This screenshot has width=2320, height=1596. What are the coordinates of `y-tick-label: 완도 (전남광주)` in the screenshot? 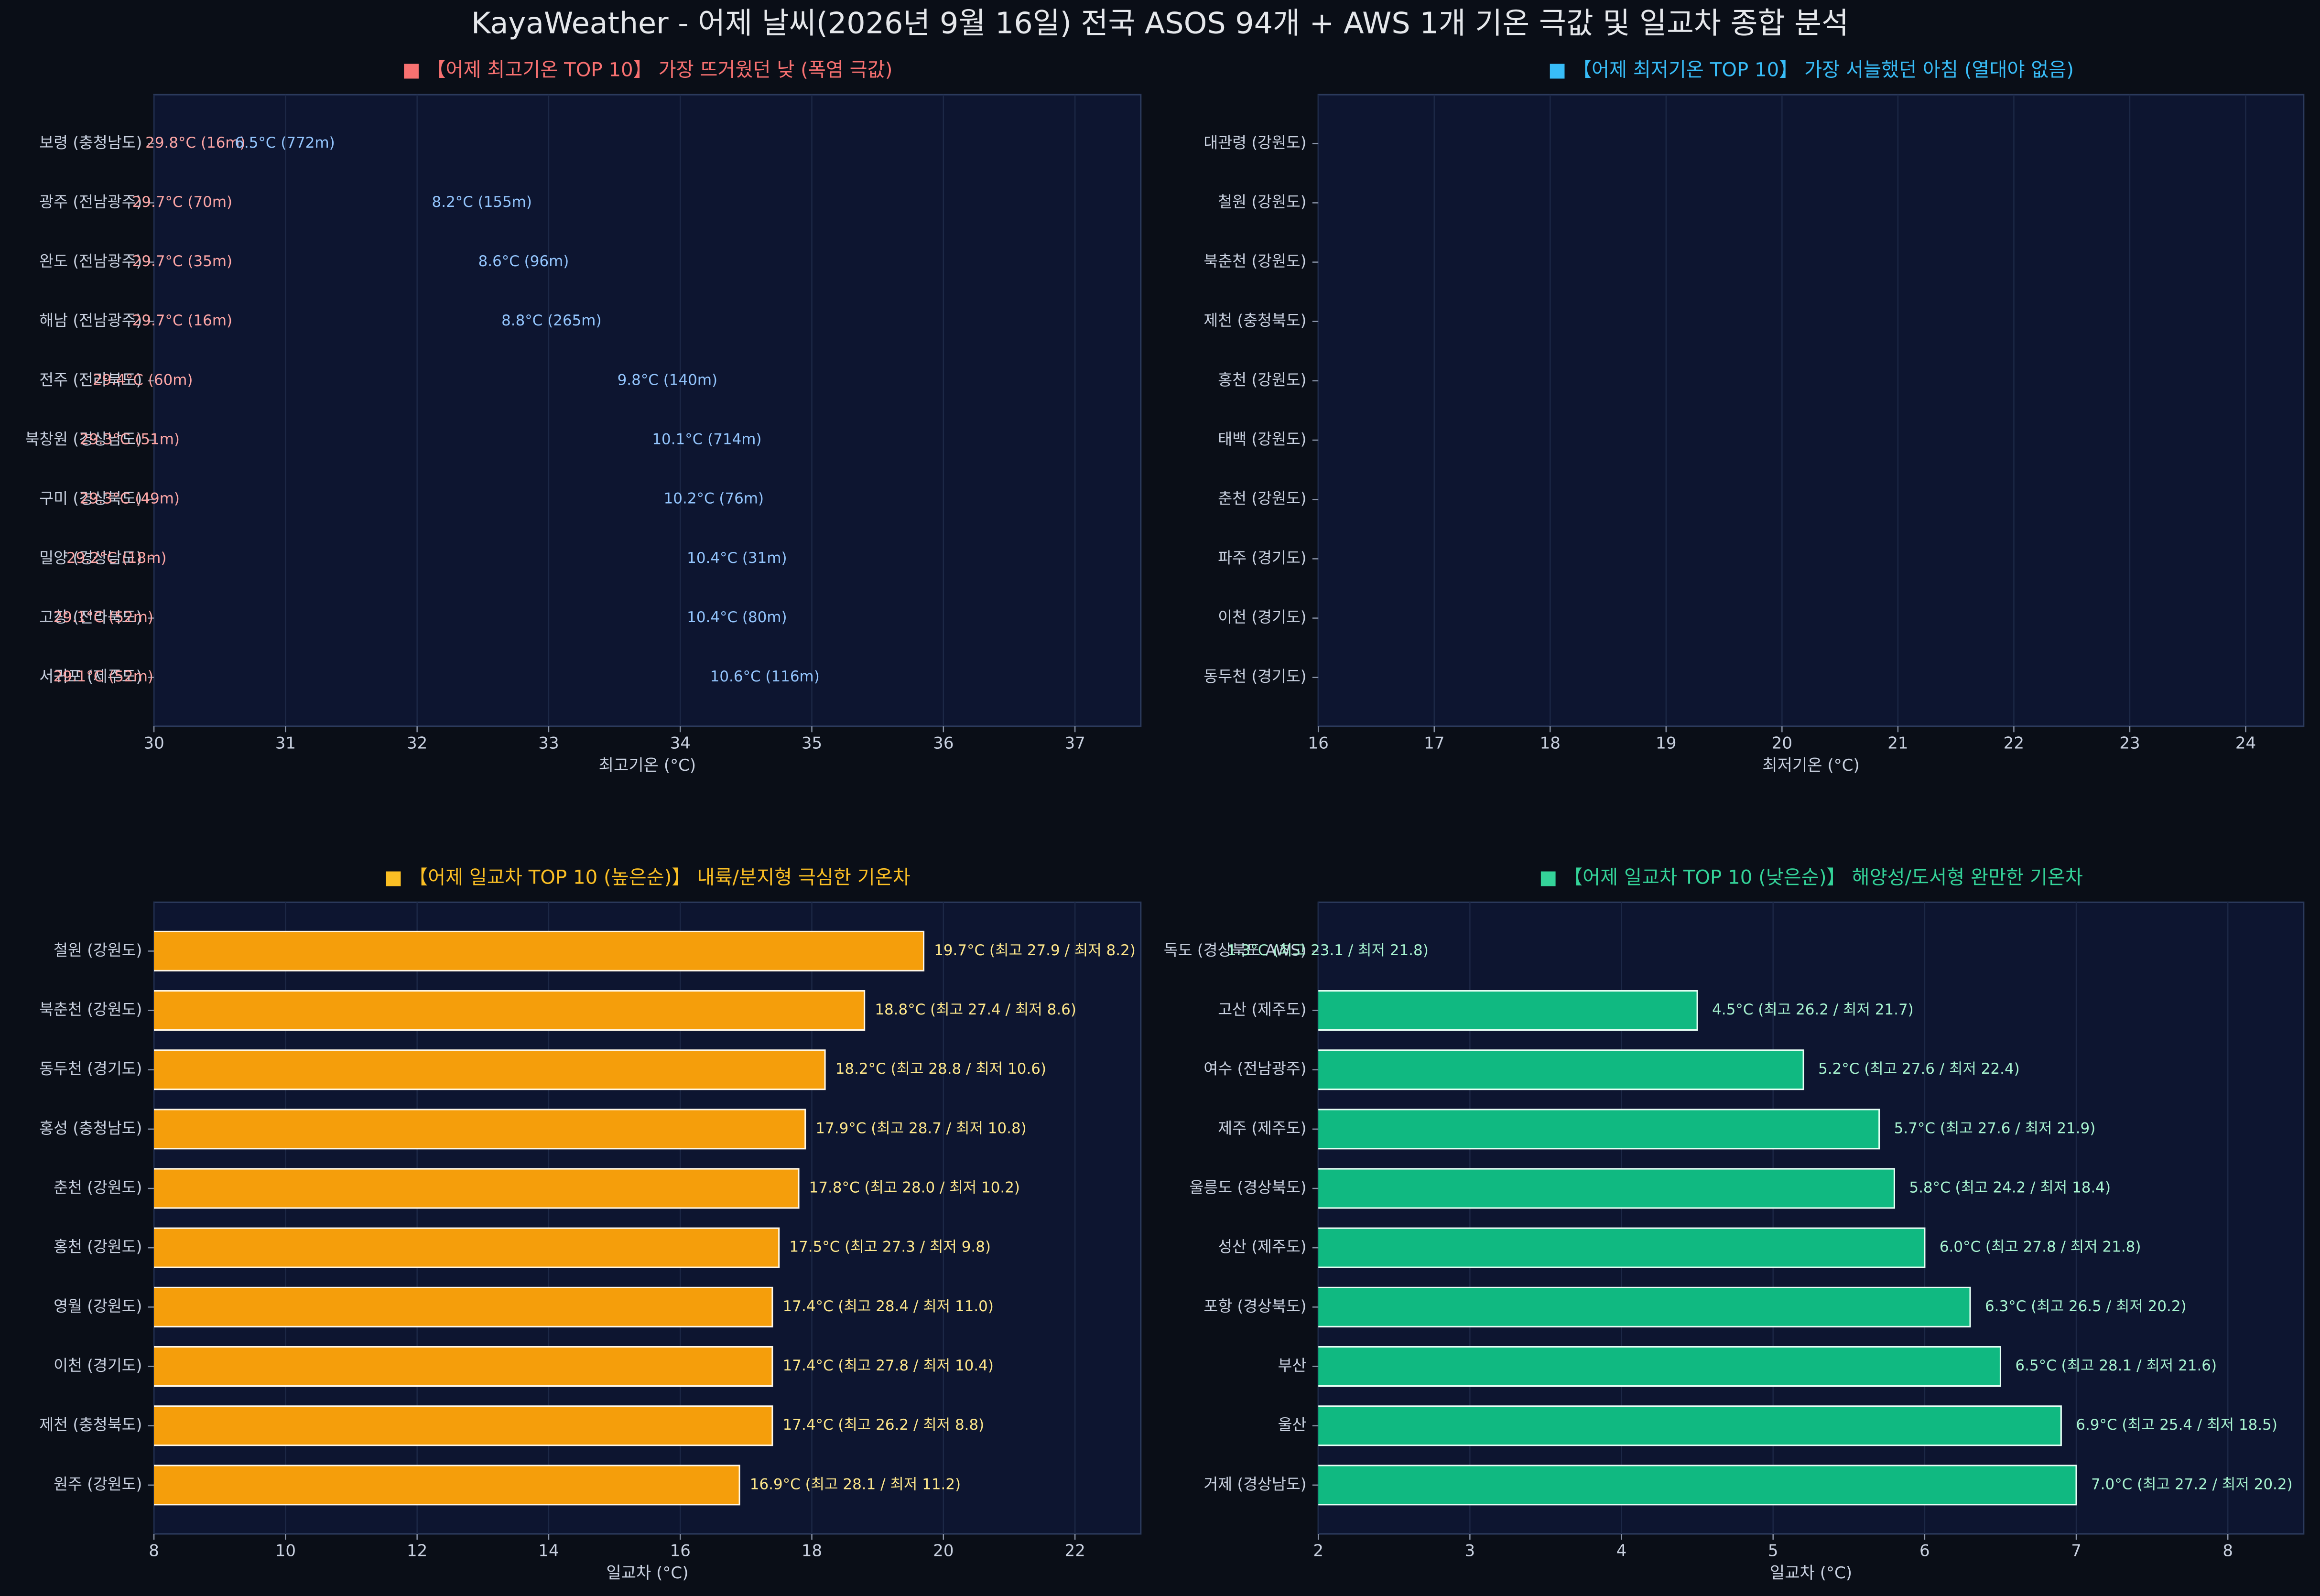 It's located at (90, 261).